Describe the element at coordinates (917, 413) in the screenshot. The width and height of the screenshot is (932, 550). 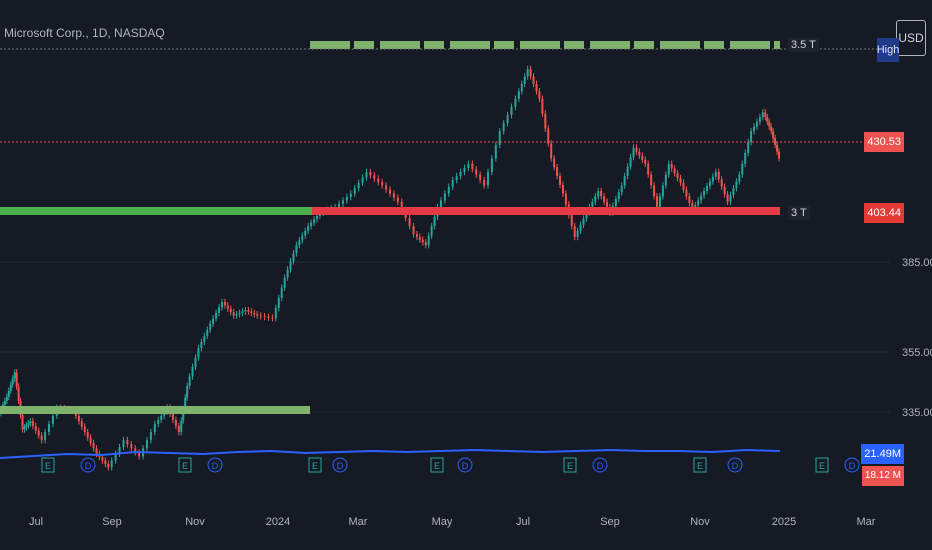
I see `y-tick-label: 335.00` at that location.